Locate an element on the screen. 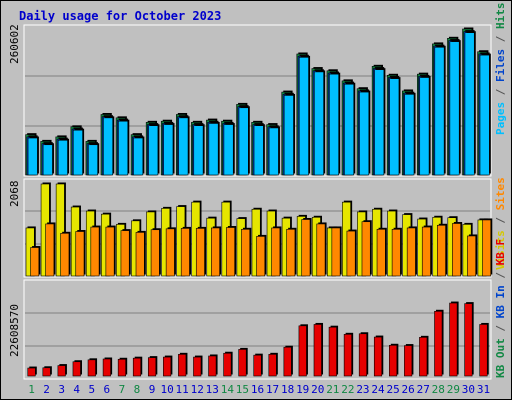 The width and height of the screenshot is (512, 400). legend-item: KB In is located at coordinates (500, 301).